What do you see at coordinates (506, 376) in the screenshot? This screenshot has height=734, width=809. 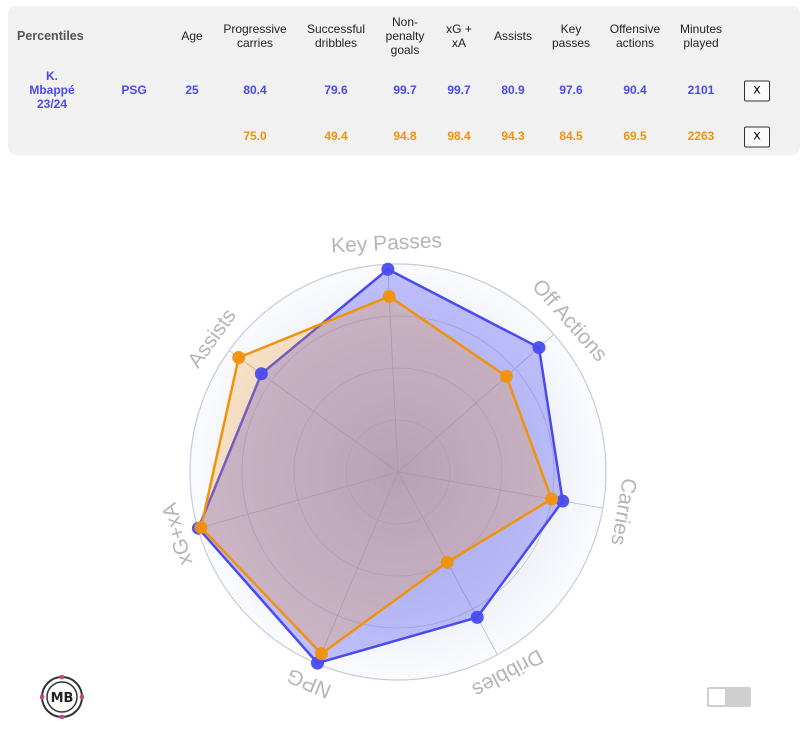 I see `radar-point-s2-off-actions` at bounding box center [506, 376].